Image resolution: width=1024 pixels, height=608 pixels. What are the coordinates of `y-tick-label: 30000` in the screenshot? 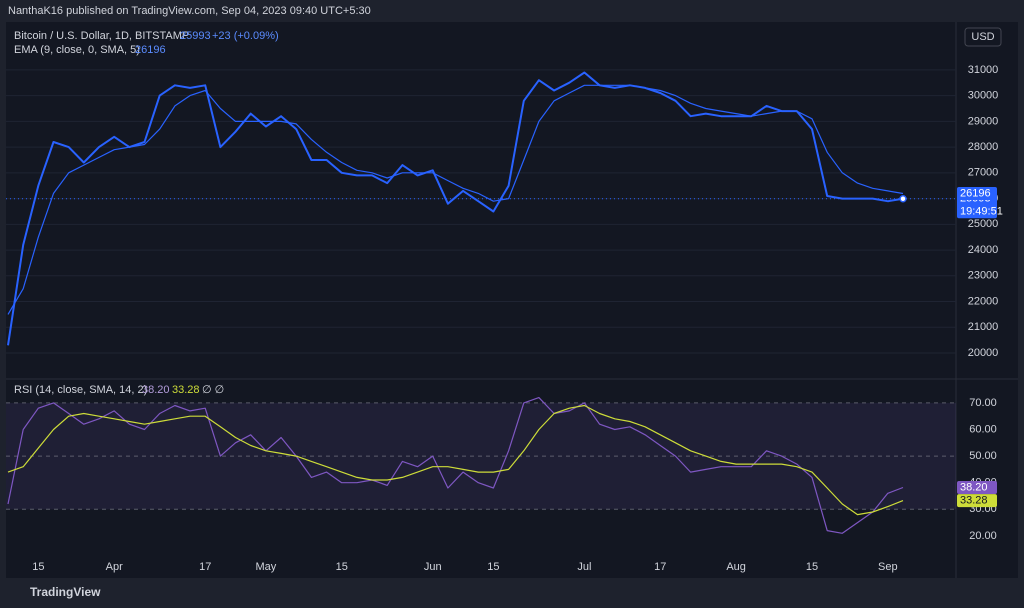 It's located at (983, 96).